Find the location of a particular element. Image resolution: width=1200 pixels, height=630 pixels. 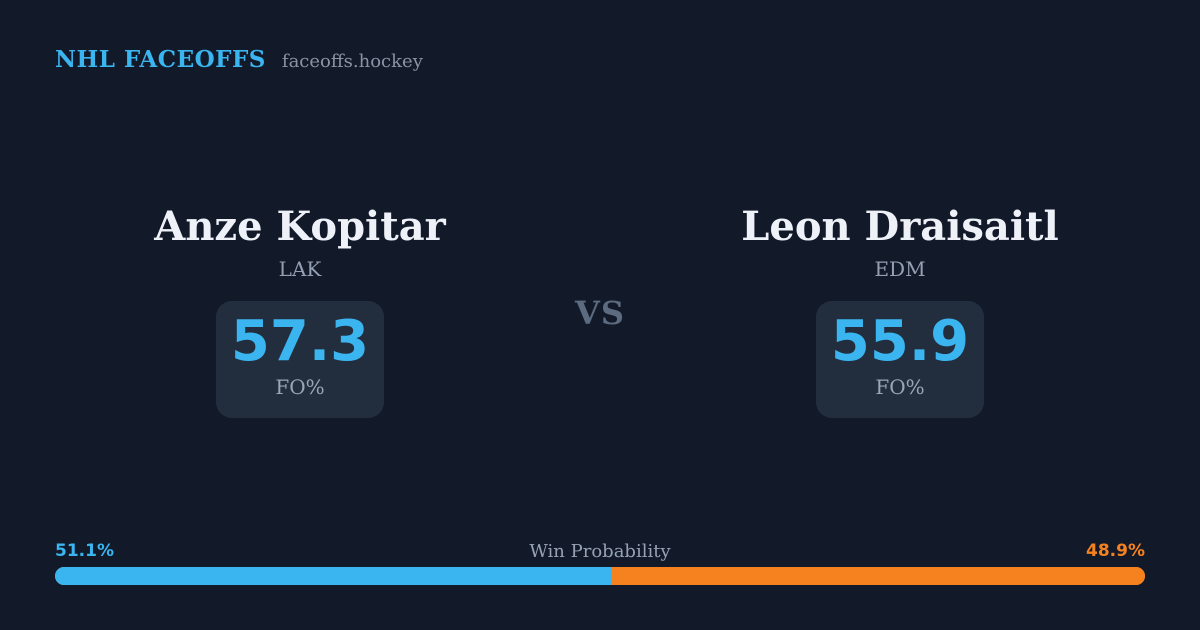

win-probability-bar is located at coordinates (600, 576).